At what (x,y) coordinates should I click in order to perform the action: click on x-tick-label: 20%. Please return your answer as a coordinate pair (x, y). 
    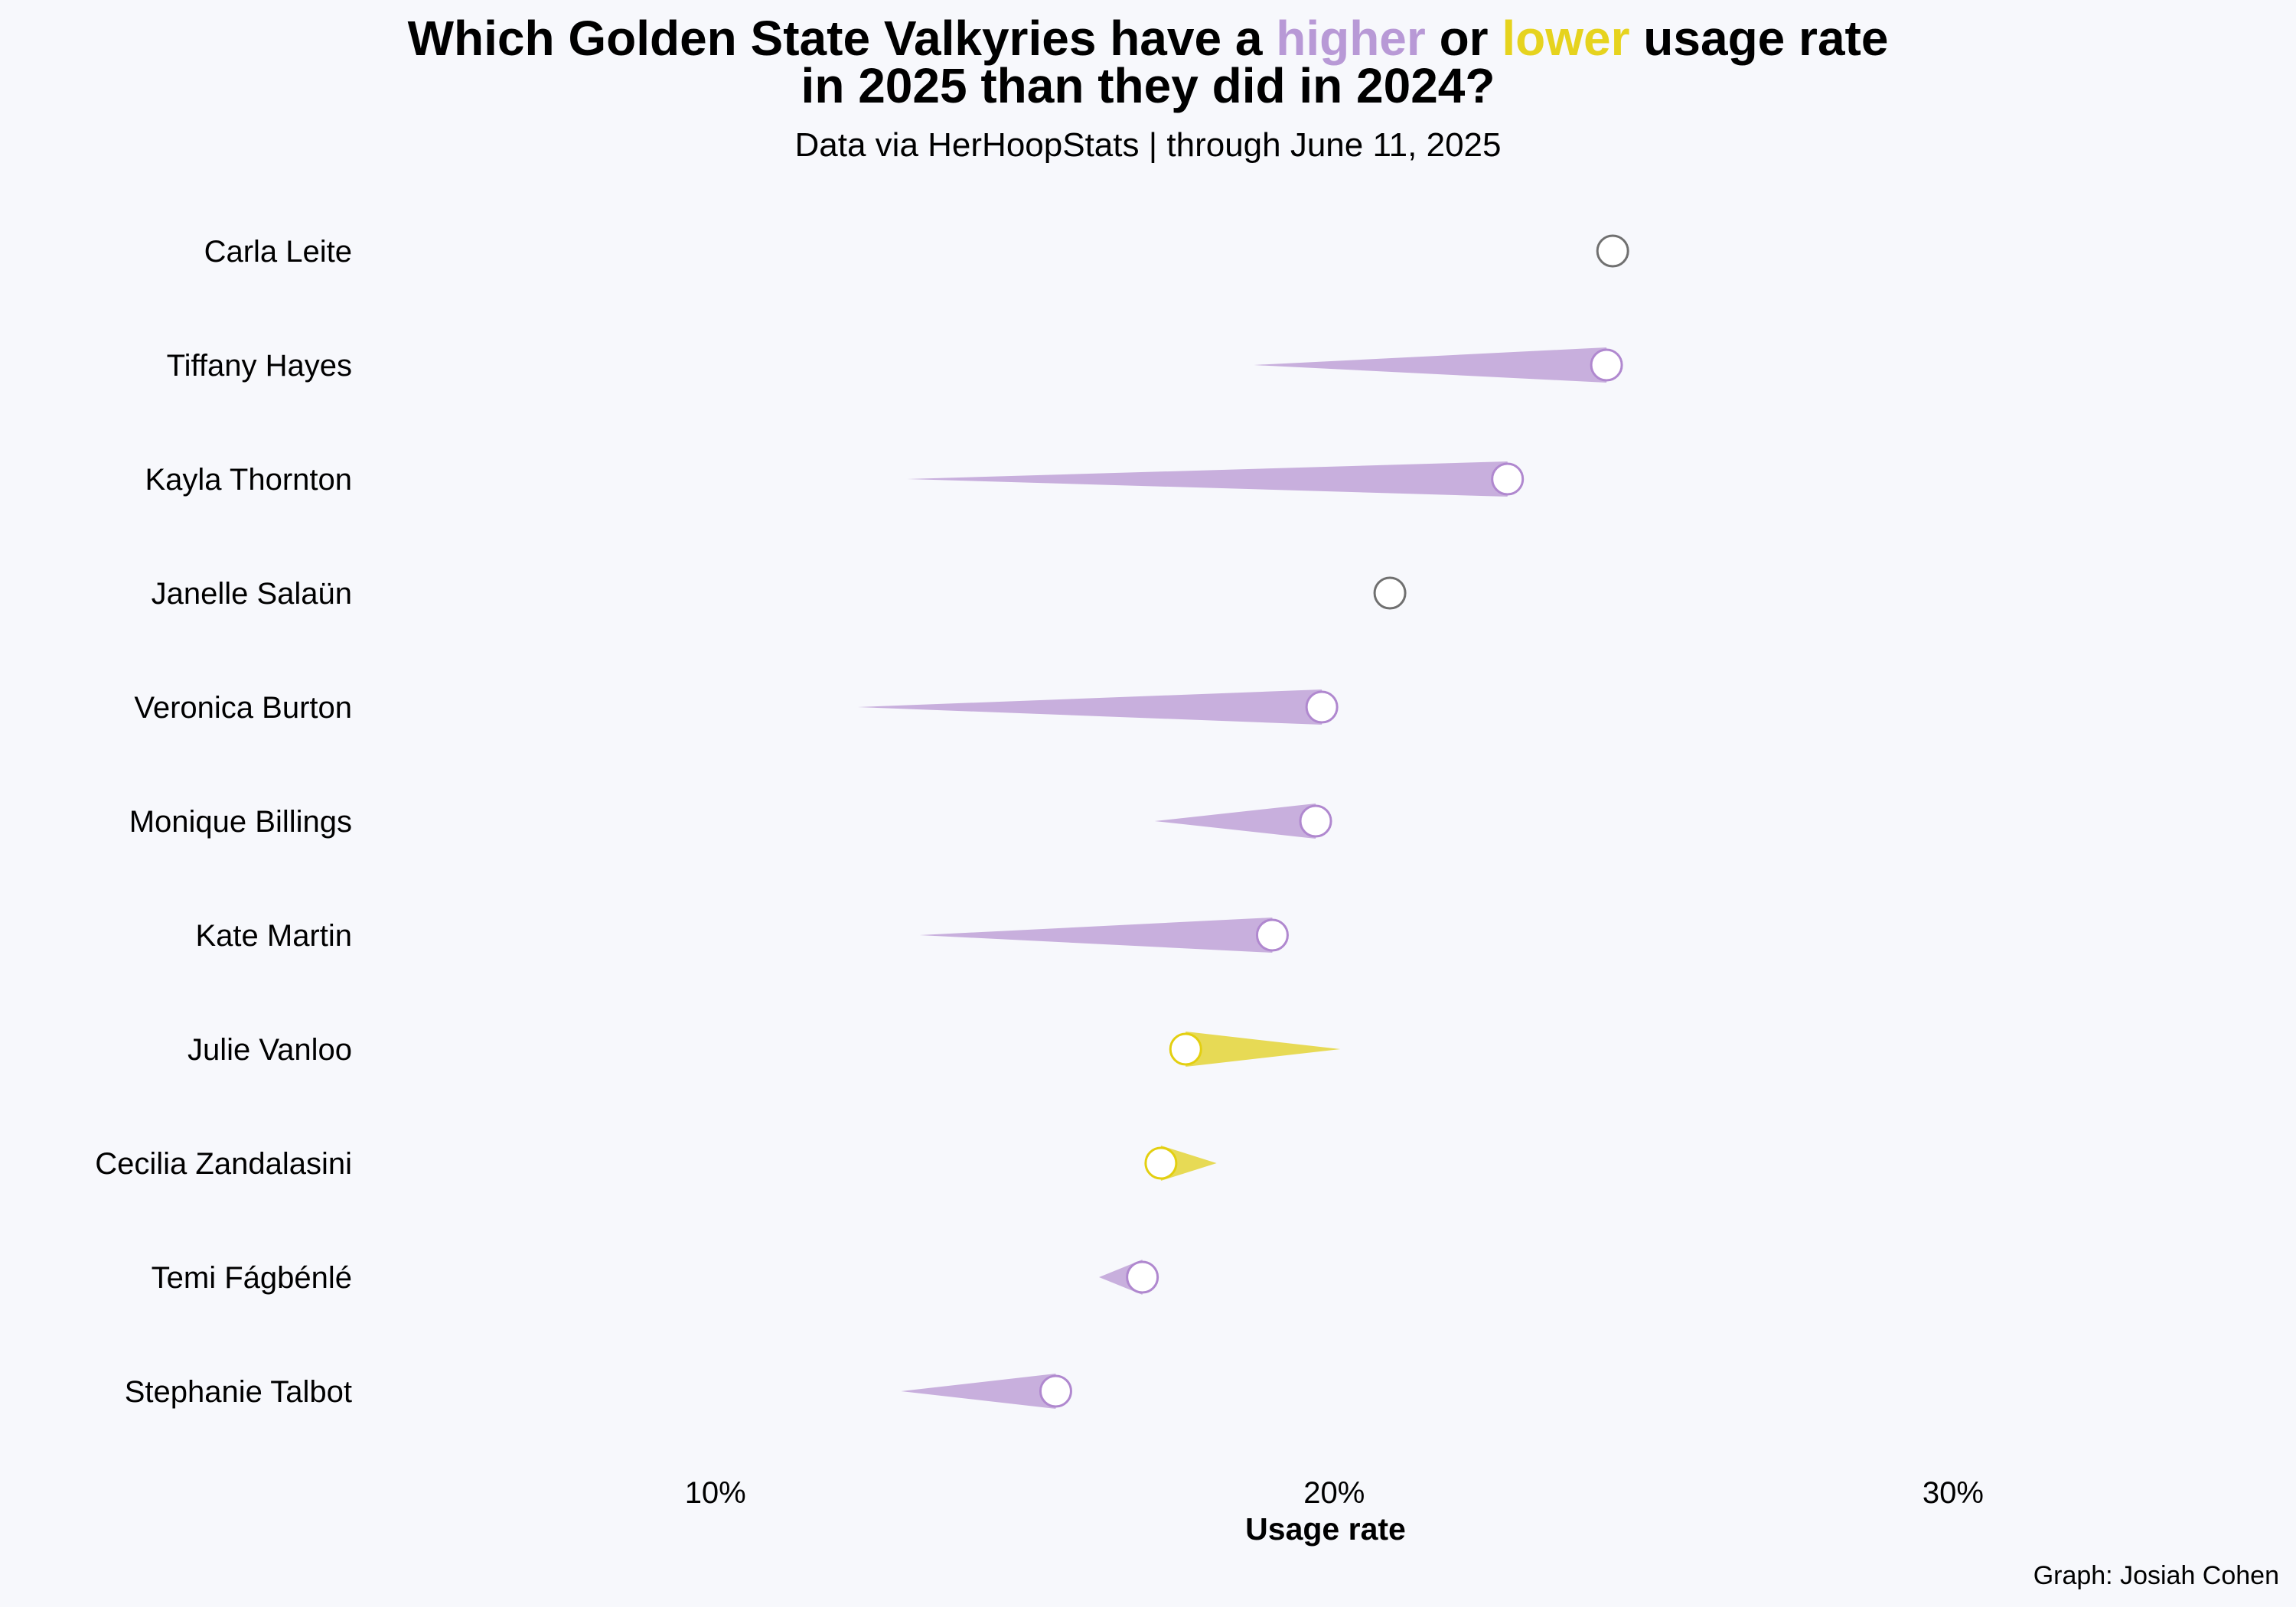
    Looking at the image, I should click on (1334, 1493).